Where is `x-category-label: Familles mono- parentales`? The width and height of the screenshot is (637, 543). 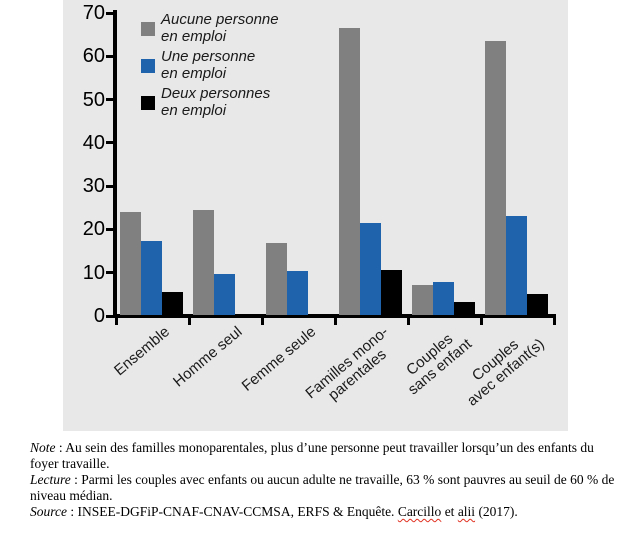 x-category-label: Familles mono- parentales is located at coordinates (347, 363).